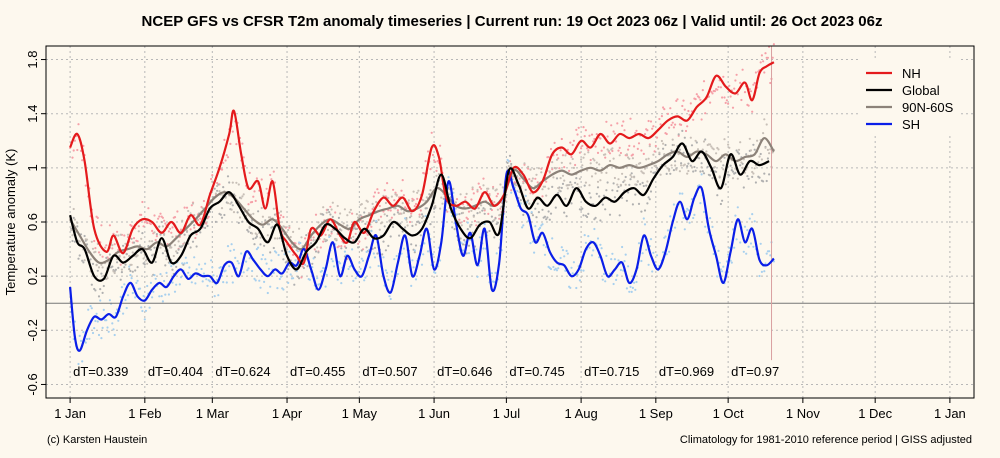 Image resolution: width=1000 pixels, height=458 pixels. I want to click on x-tick-label: 1 Jun, so click(434, 413).